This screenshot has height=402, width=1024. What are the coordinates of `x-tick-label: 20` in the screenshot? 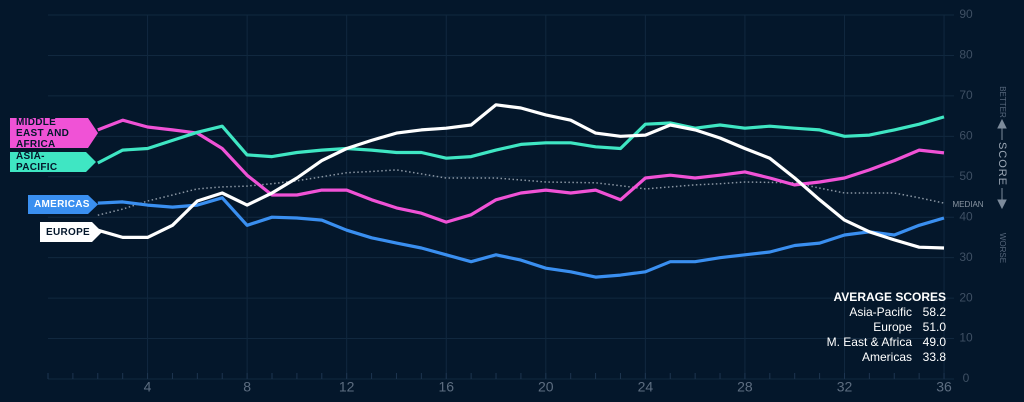 It's located at (546, 387).